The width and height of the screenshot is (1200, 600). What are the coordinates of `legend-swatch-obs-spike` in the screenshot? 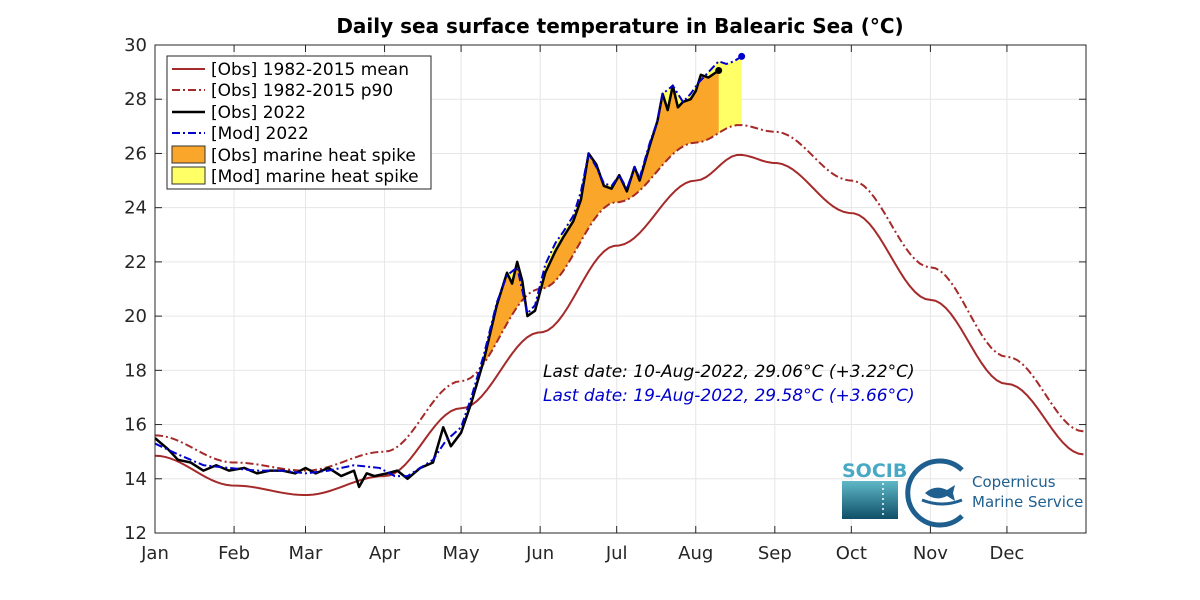 It's located at (188, 154).